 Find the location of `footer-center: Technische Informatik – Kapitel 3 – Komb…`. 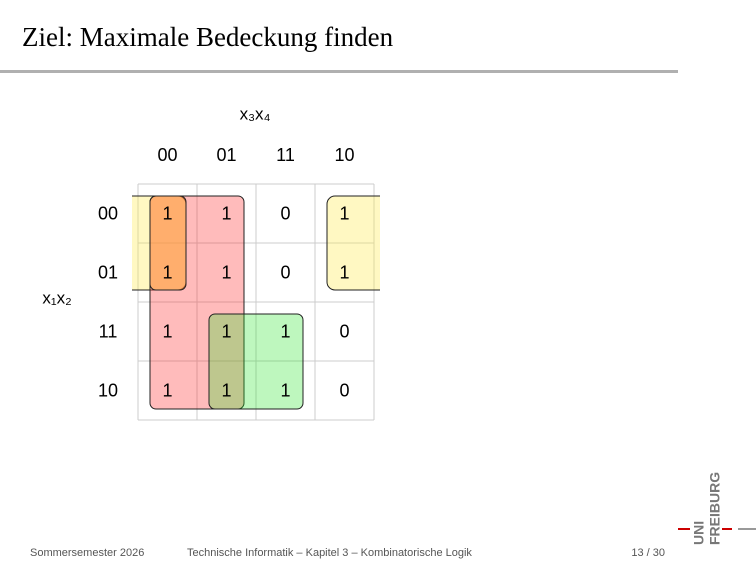

footer-center: Technische Informatik – Kapitel 3 – Komb… is located at coordinates (329, 553).